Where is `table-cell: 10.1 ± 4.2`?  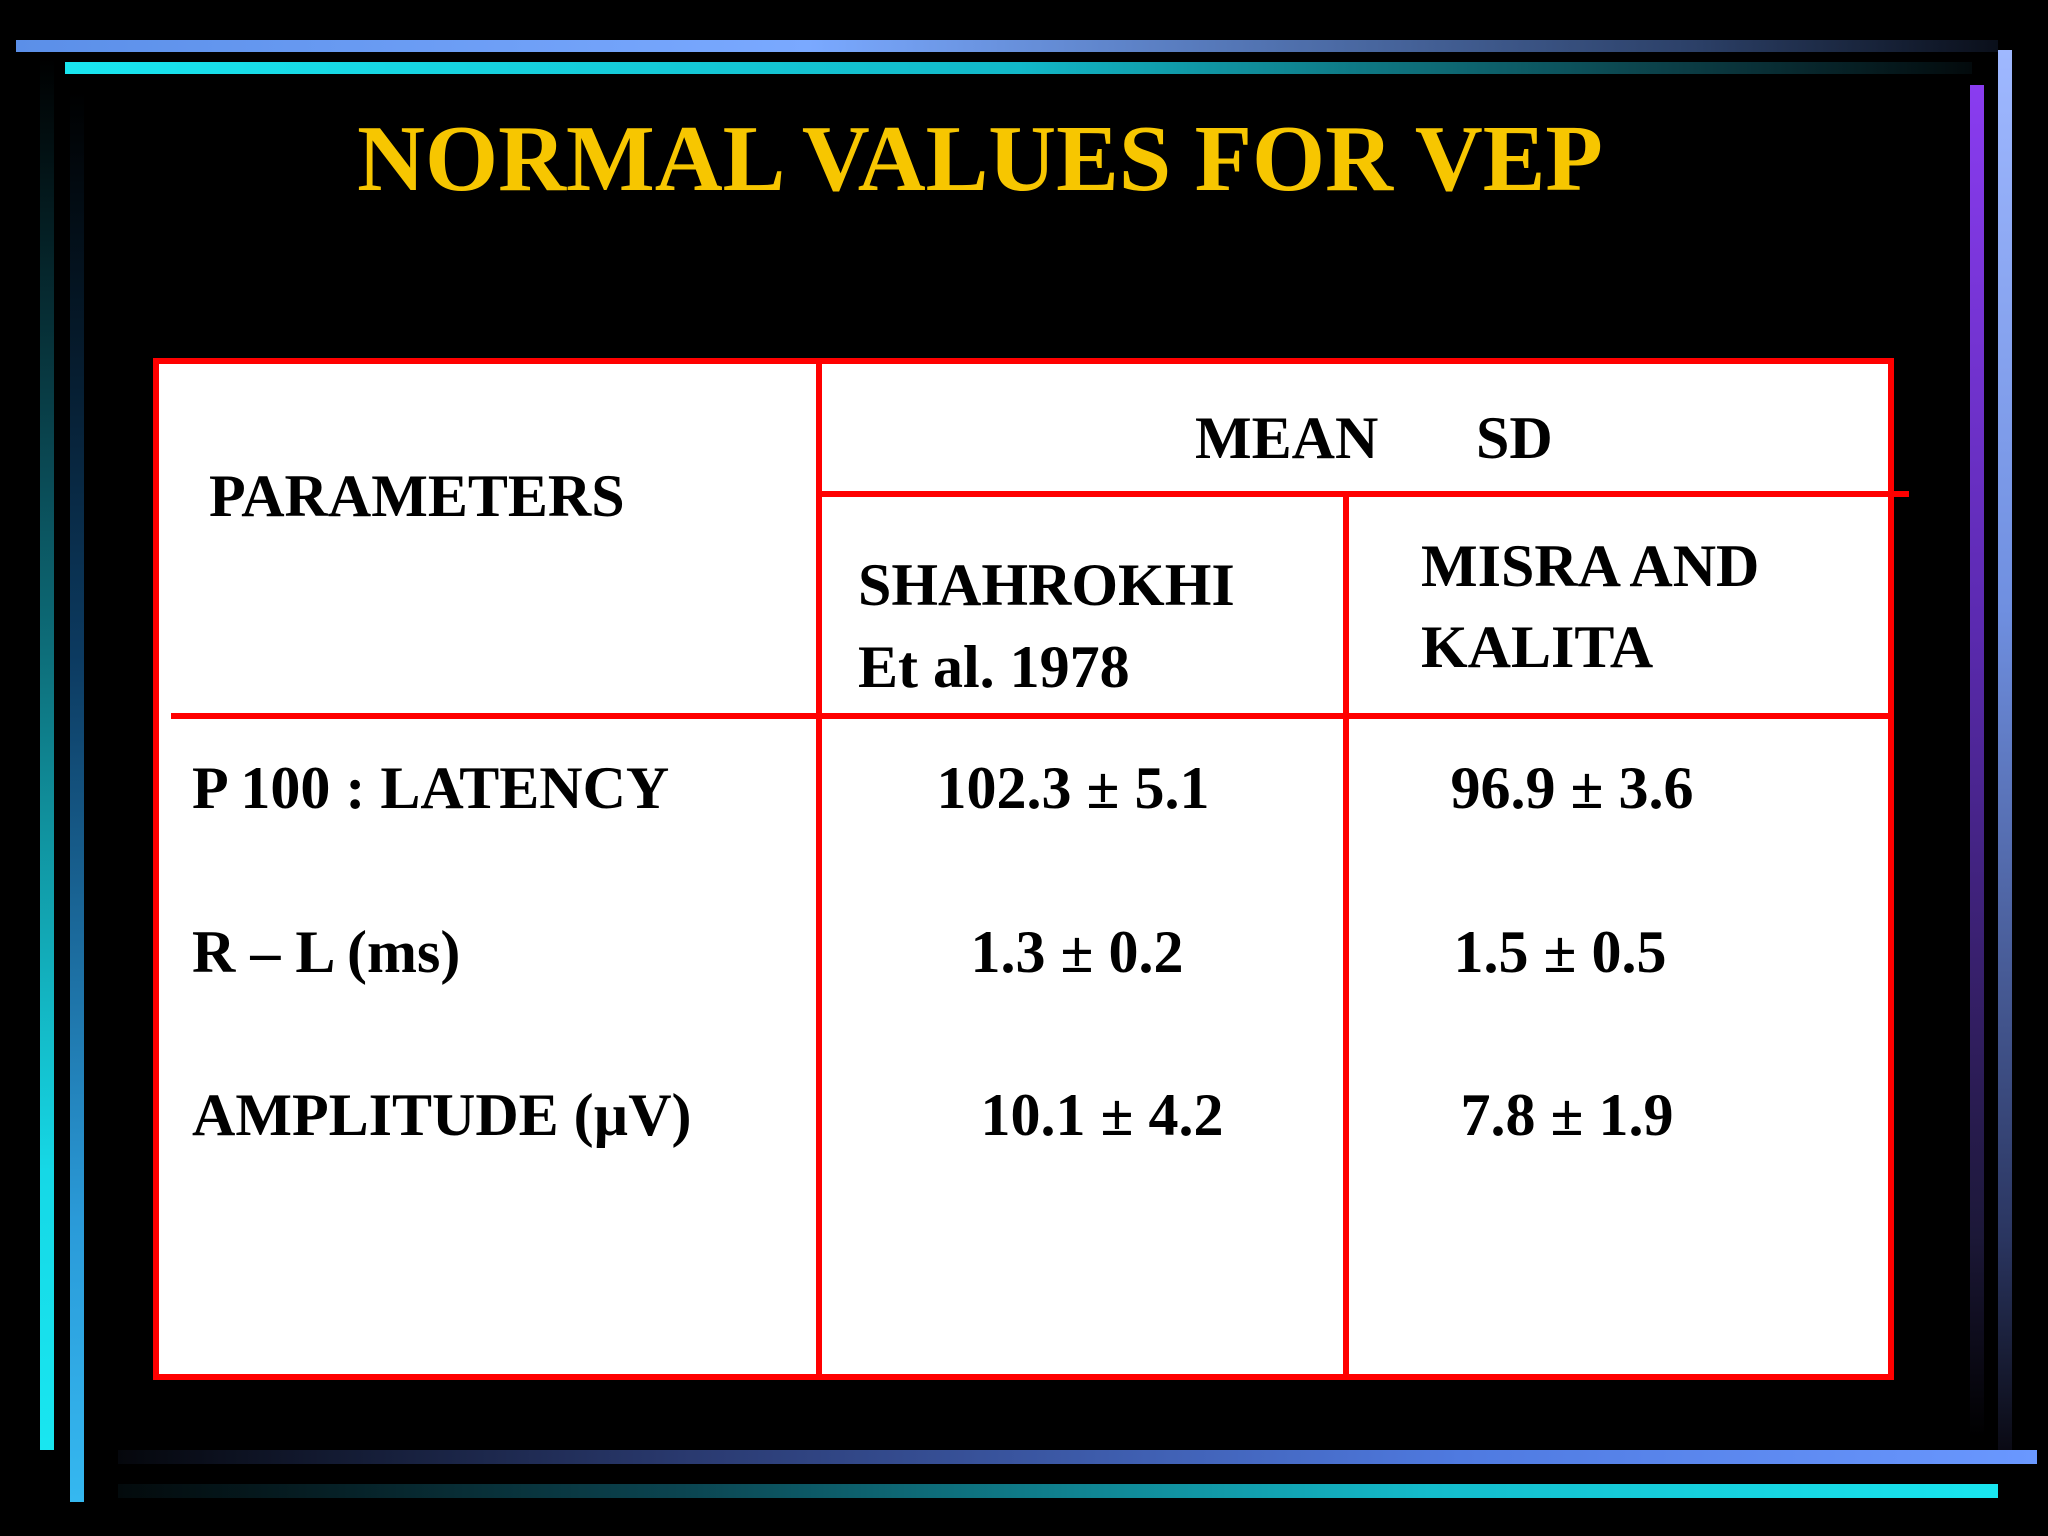 table-cell: 10.1 ± 4.2 is located at coordinates (1102, 1115).